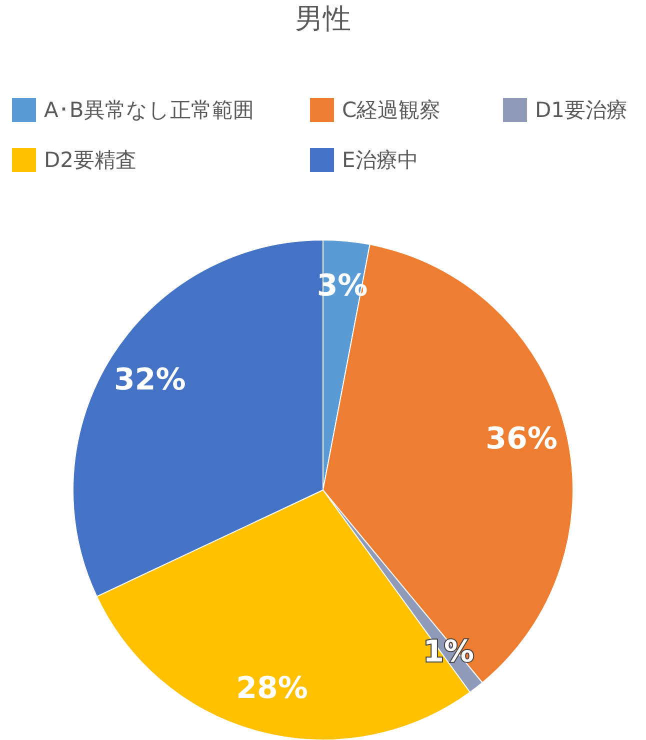 The width and height of the screenshot is (646, 740). I want to click on legend-label: E治療中, so click(380, 160).